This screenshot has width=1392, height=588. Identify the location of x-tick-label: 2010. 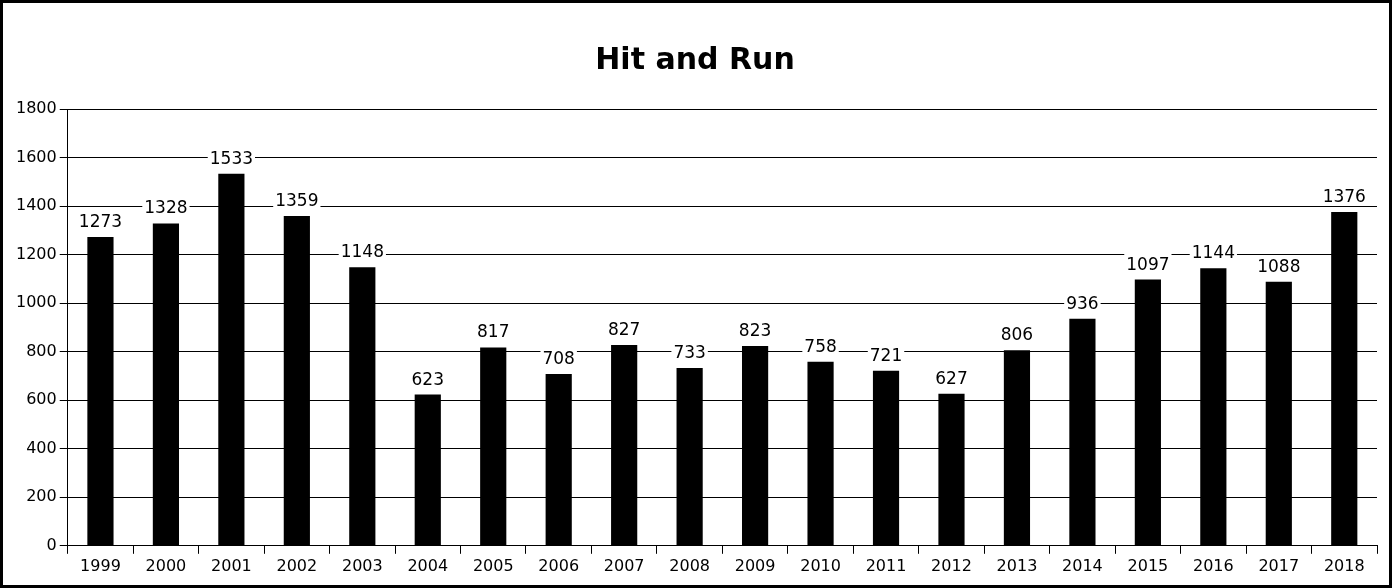
(820, 565).